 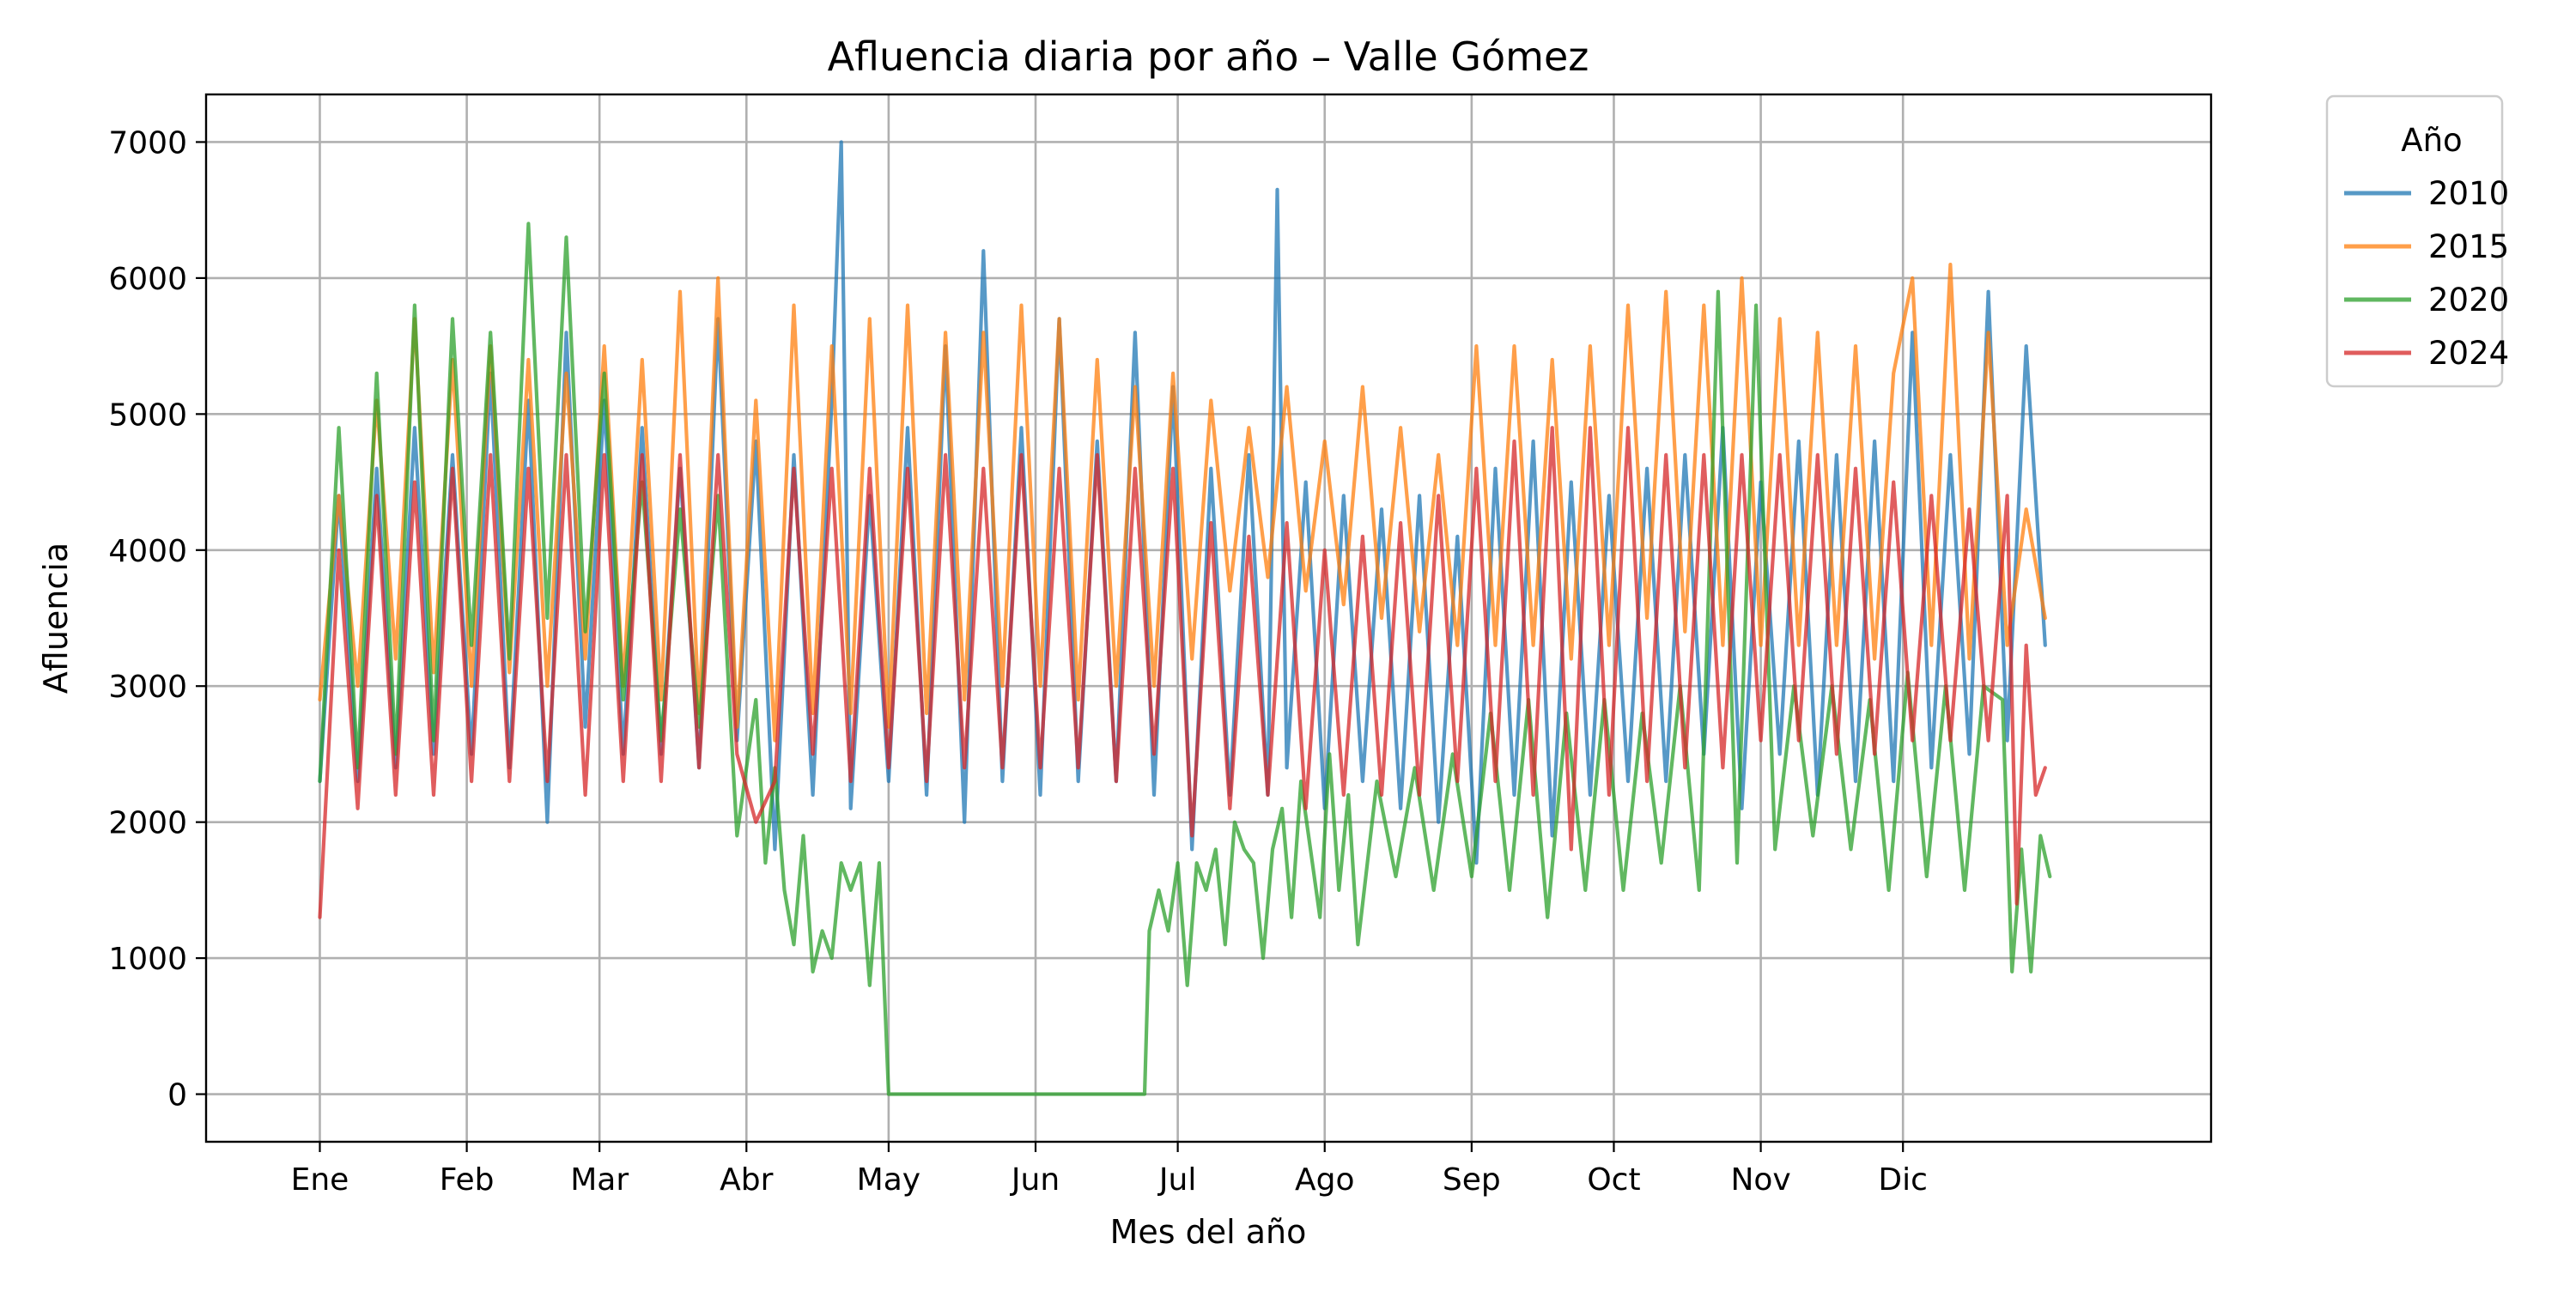 I want to click on x-tick-label: Ene, so click(x=320, y=1180).